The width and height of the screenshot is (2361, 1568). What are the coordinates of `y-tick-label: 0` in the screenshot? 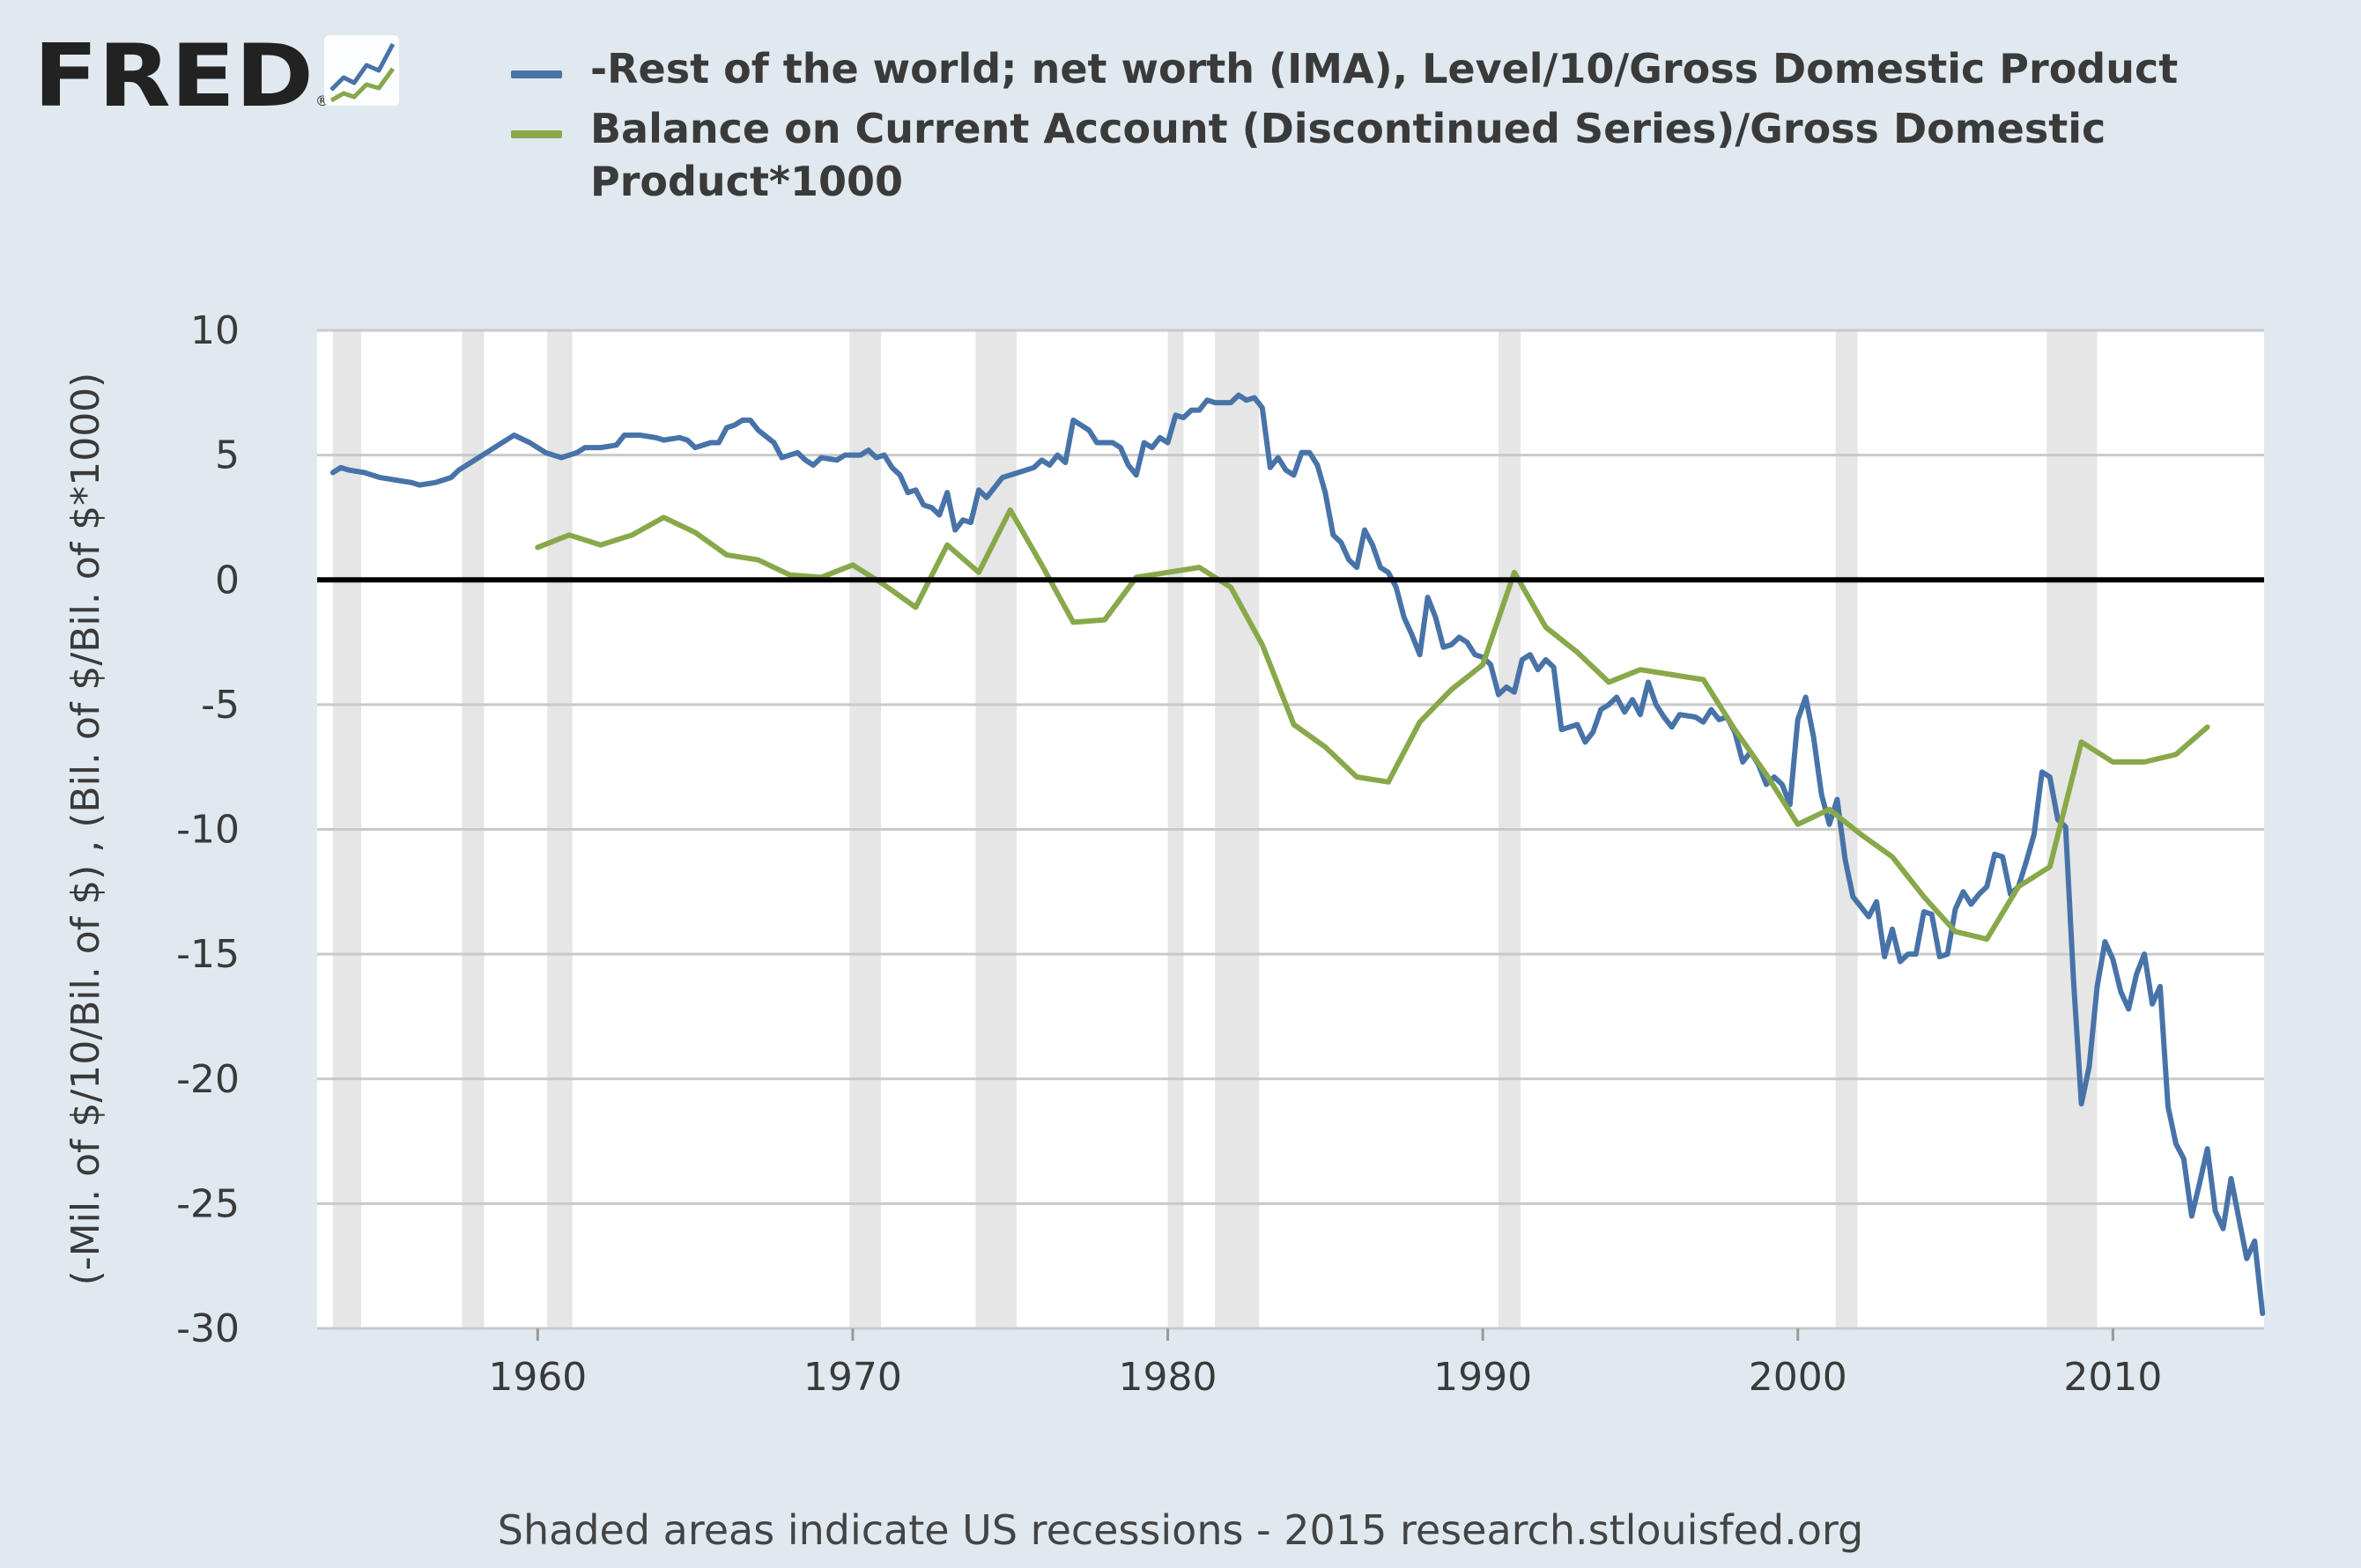 It's located at (227, 580).